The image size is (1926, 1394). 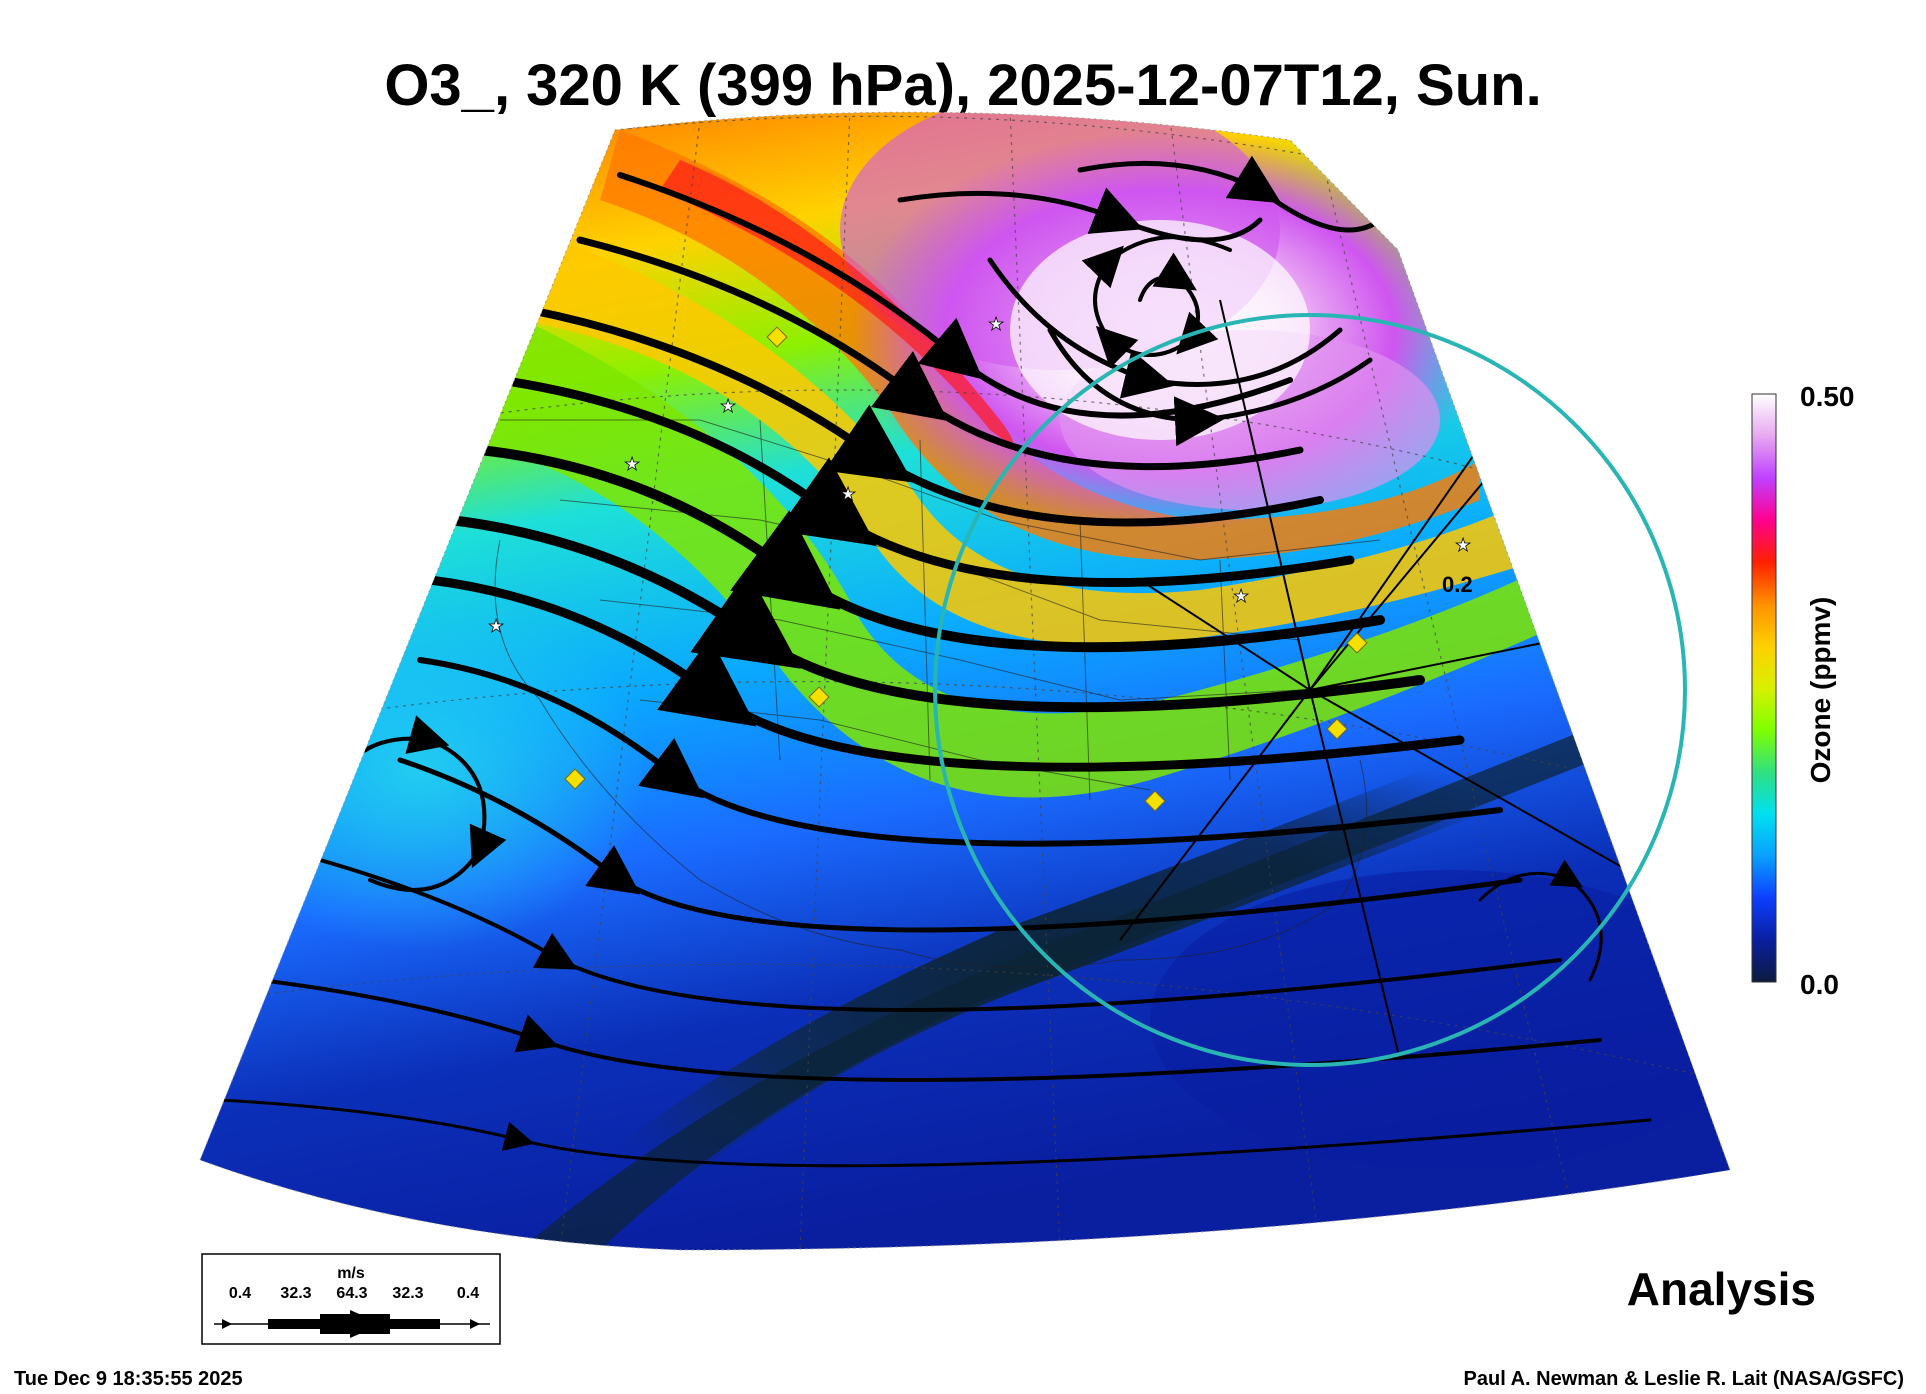 I want to click on colorbar: 0.50 0.0 Ozone (ppmv), so click(x=1803, y=690).